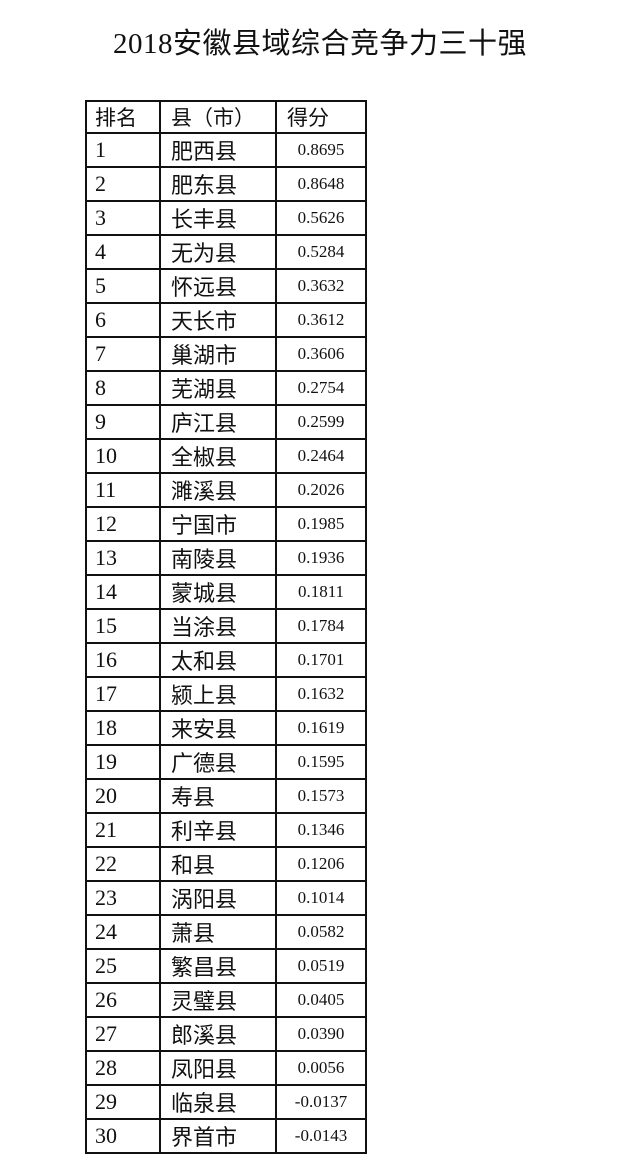 The width and height of the screenshot is (640, 1154). What do you see at coordinates (218, 422) in the screenshot?
I see `county-cell: 庐江县` at bounding box center [218, 422].